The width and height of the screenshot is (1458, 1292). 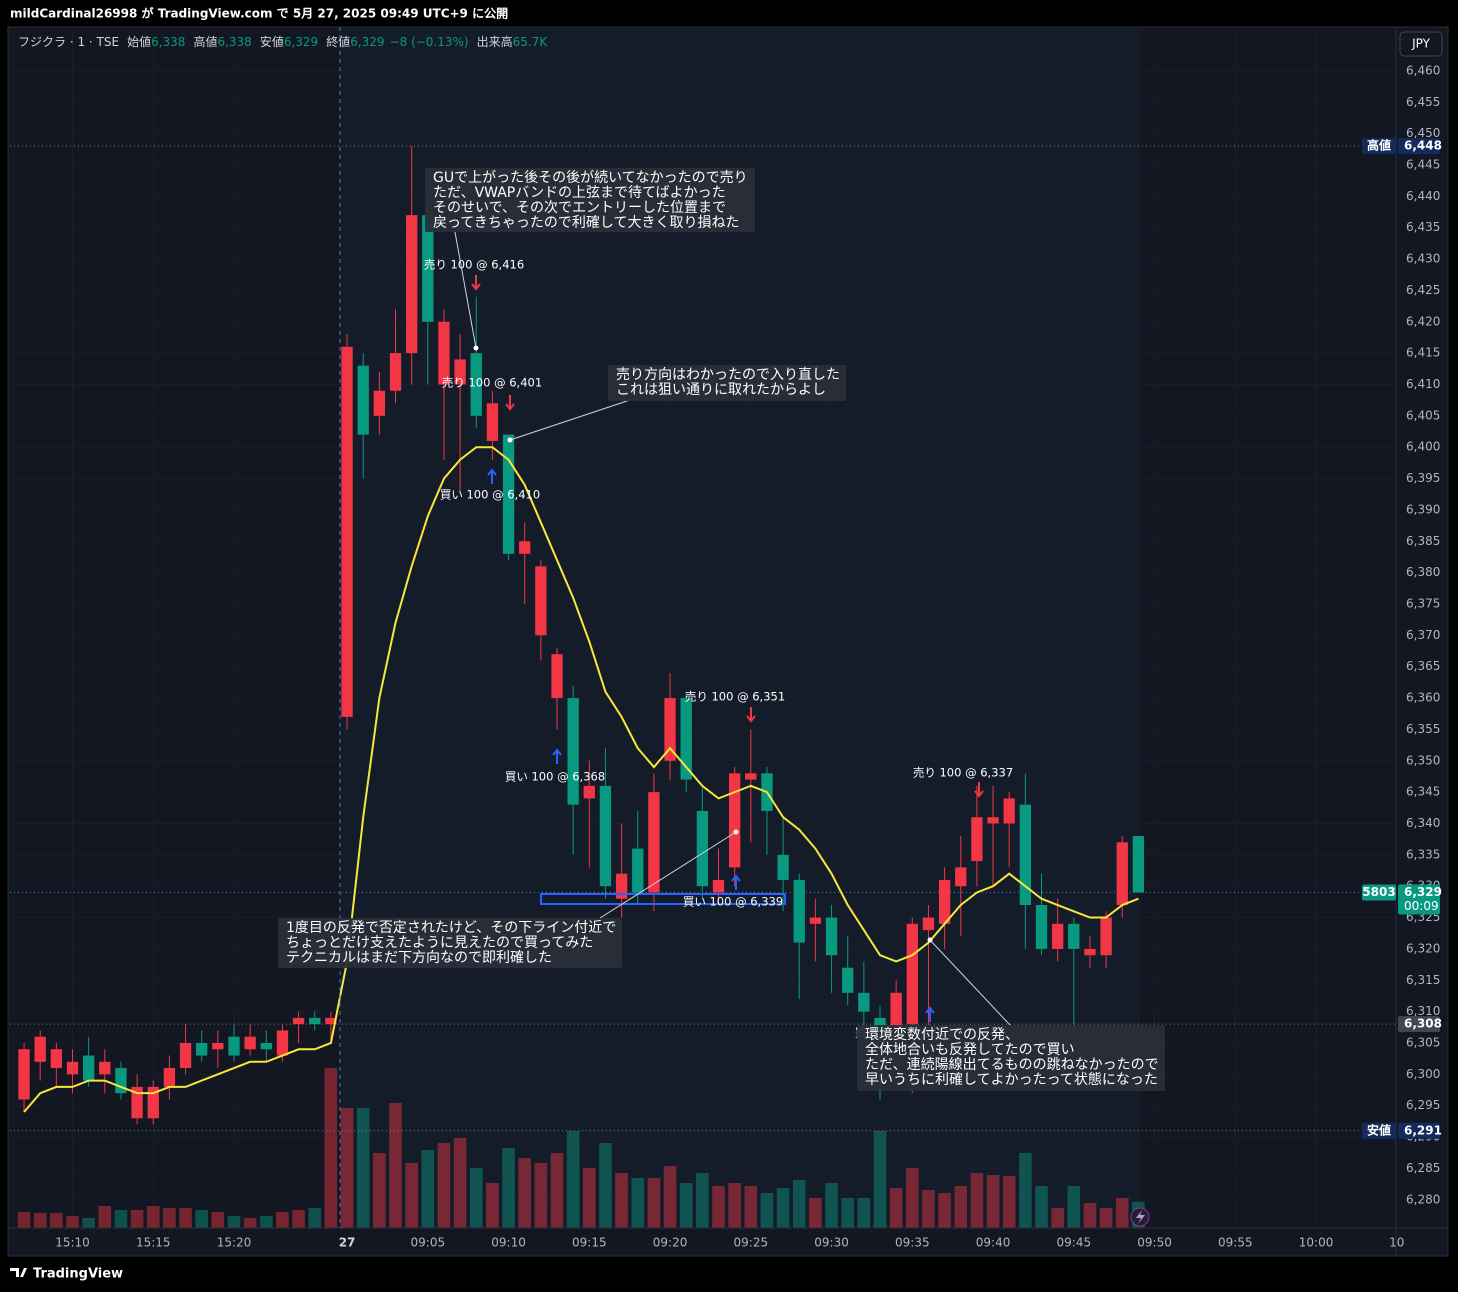 What do you see at coordinates (234, 1243) in the screenshot?
I see `x-tick-label: 15:20` at bounding box center [234, 1243].